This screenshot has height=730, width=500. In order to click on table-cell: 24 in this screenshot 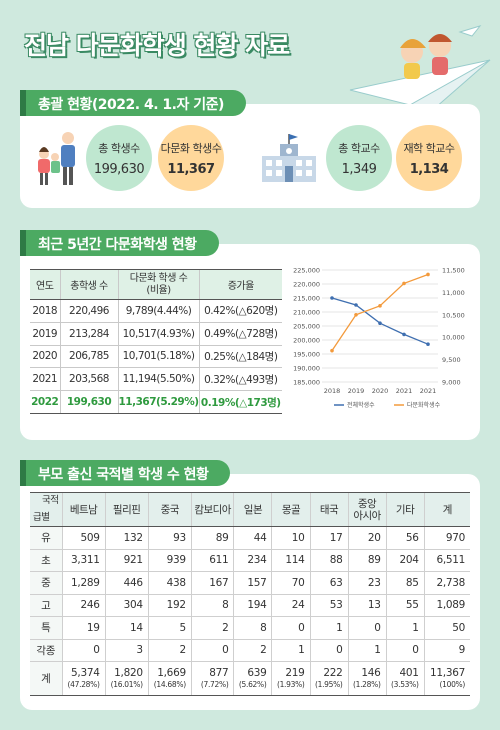, I will do `click(291, 605)`.